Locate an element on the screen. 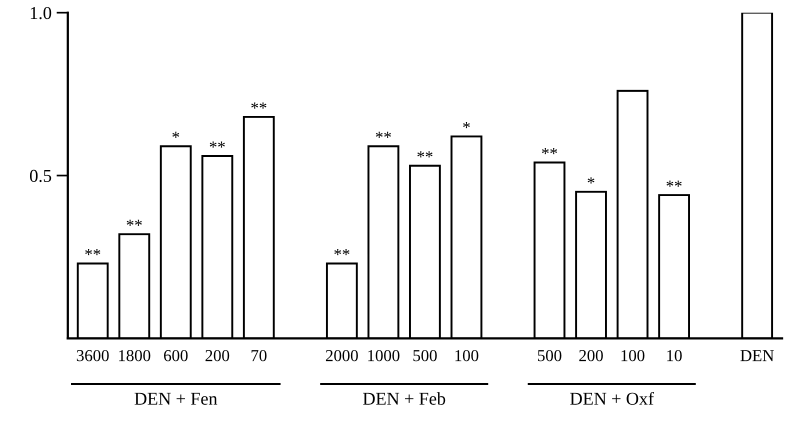 The width and height of the screenshot is (798, 423). x-tick-label: 1000 is located at coordinates (384, 356).